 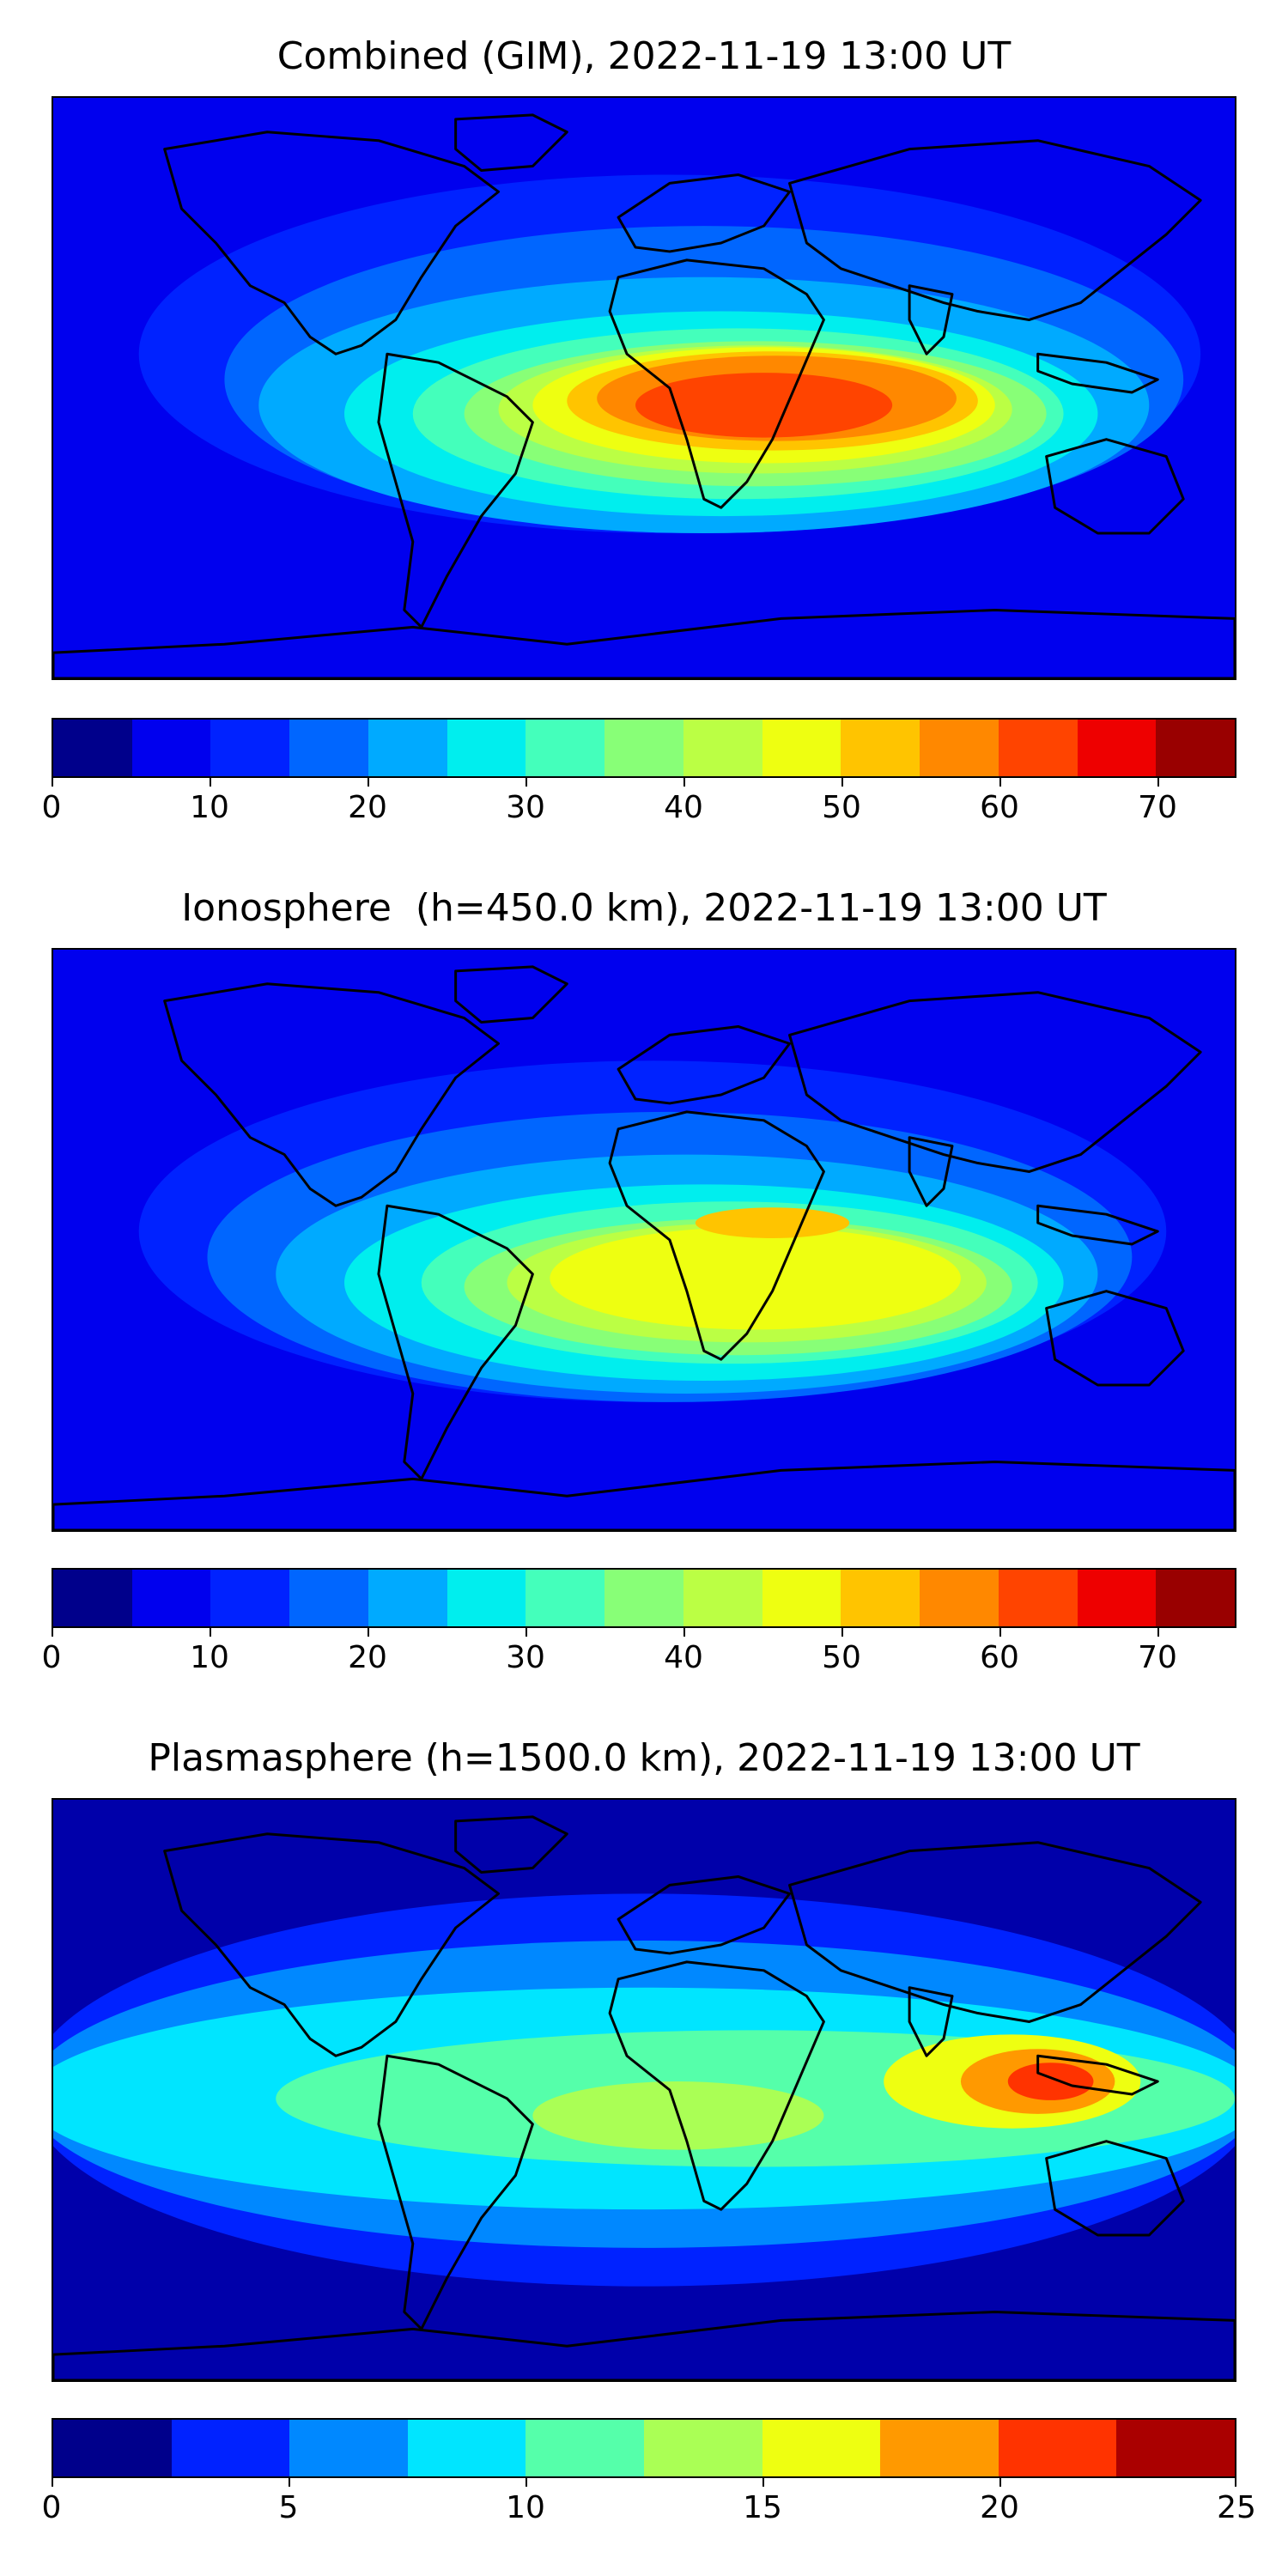 I want to click on panel-title-combined: Combined (GIM), 2022-11-19 13:00 UT, so click(x=644, y=56).